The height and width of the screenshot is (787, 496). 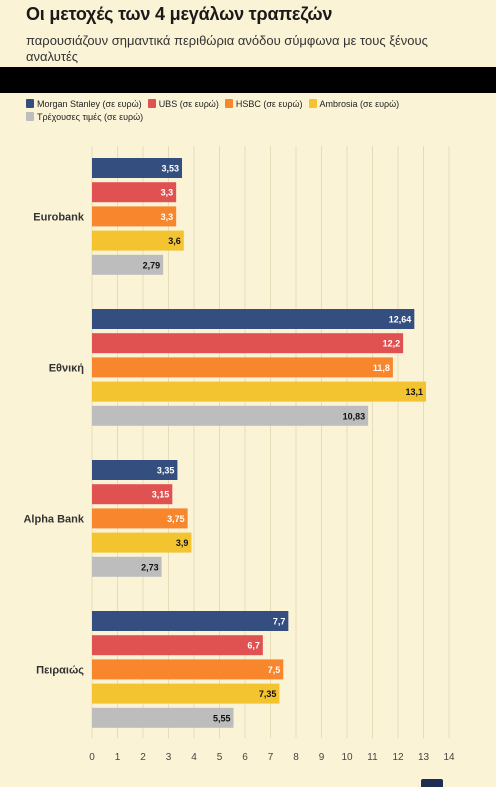 What do you see at coordinates (169, 757) in the screenshot?
I see `x-tick-label: 3` at bounding box center [169, 757].